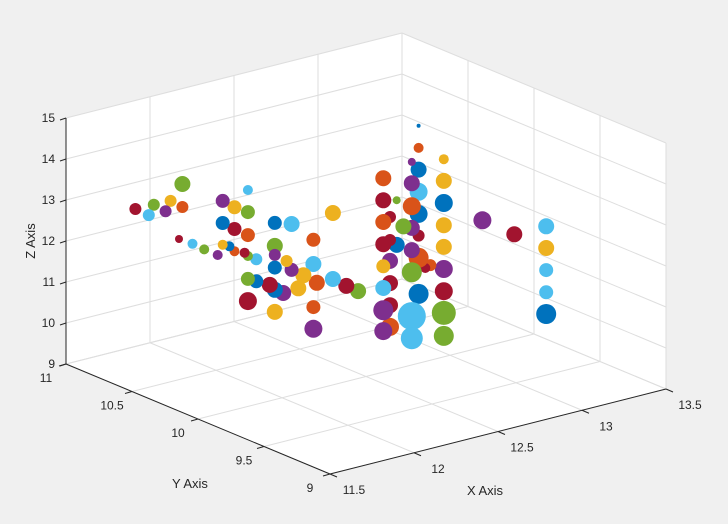 This screenshot has height=524, width=728. Describe the element at coordinates (49, 159) in the screenshot. I see `z-tick-label: 14` at that location.